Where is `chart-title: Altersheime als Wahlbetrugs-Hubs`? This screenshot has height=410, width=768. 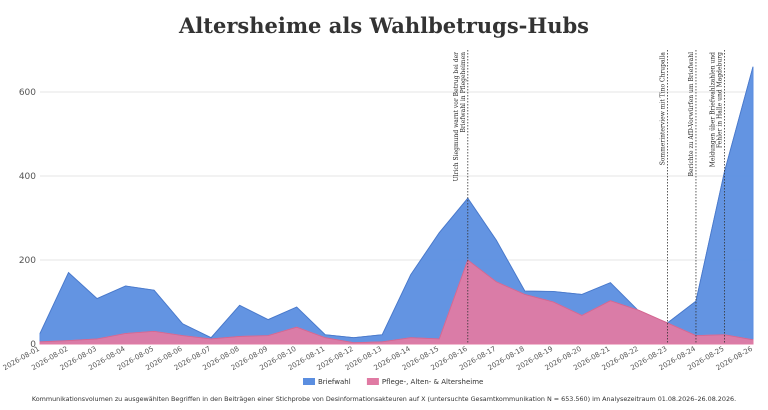
chart-title: Altersheime als Wahlbetrugs-Hubs is located at coordinates (383, 25).